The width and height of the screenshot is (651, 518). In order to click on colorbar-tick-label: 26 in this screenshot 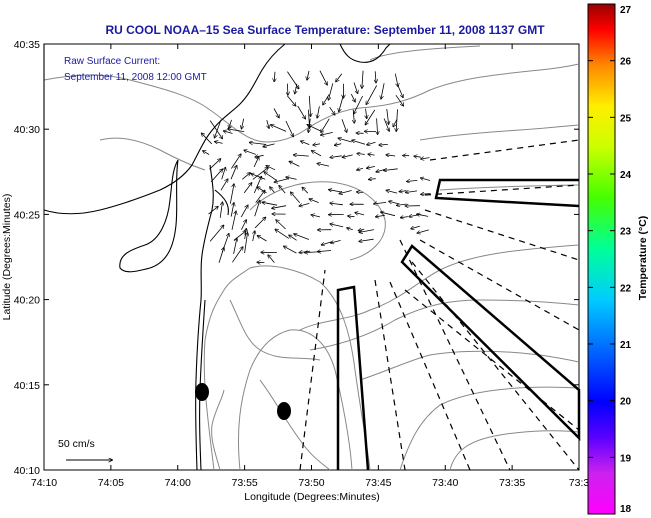, I will do `click(626, 62)`.